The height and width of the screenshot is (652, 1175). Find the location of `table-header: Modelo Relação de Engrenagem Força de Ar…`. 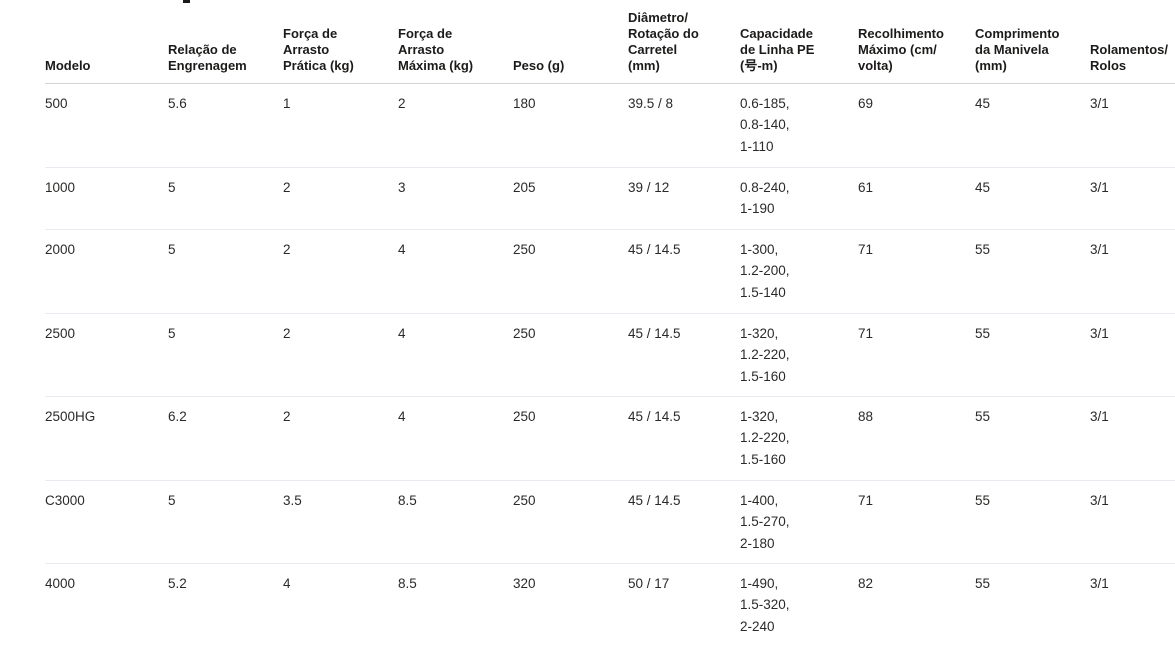

table-header: Modelo Relação de Engrenagem Força de Ar… is located at coordinates (610, 42).